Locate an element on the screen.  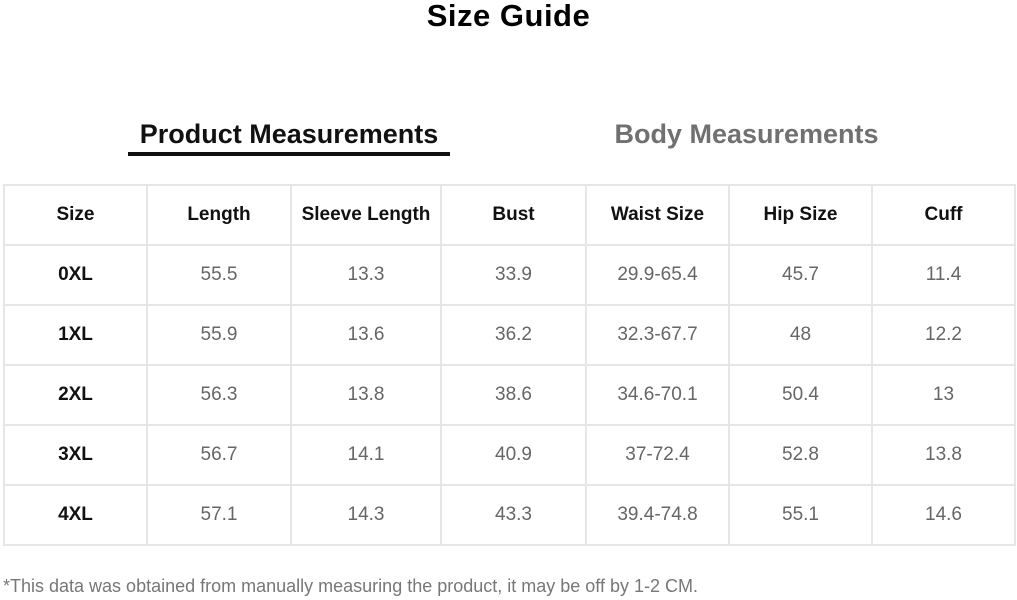
table-cell: 55.5 is located at coordinates (219, 275).